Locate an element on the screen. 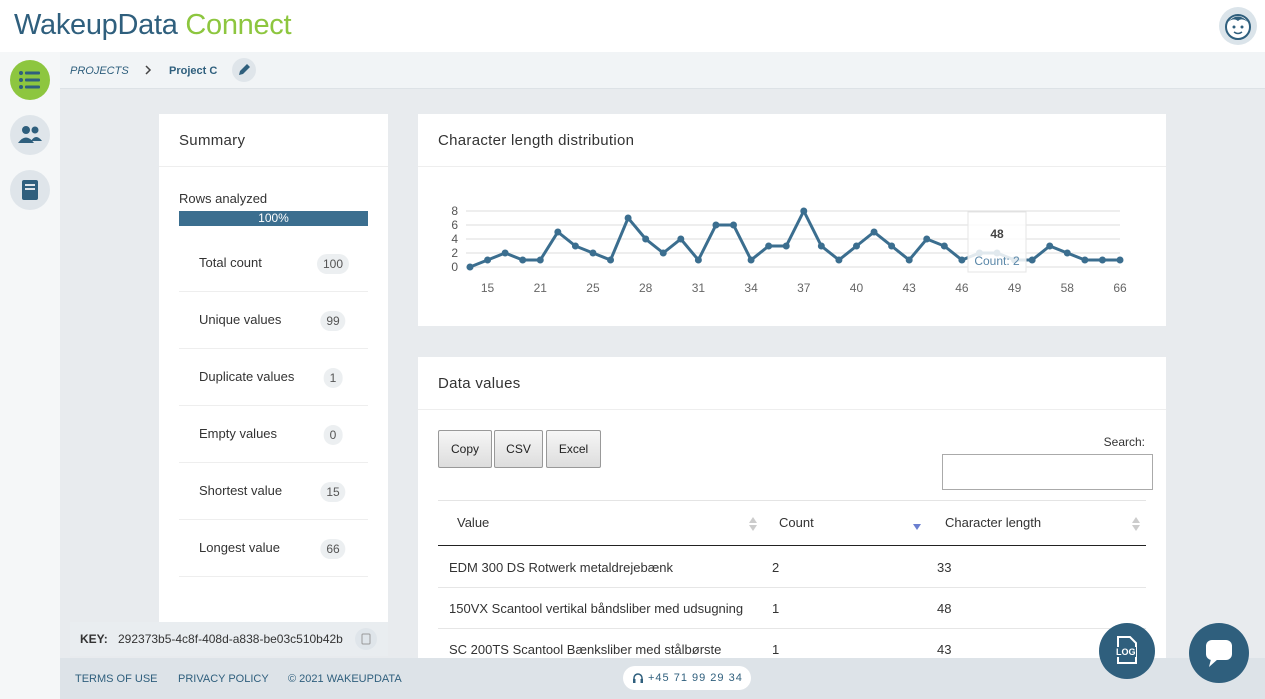 The image size is (1265, 699). x-tick-label: 34 is located at coordinates (751, 288).